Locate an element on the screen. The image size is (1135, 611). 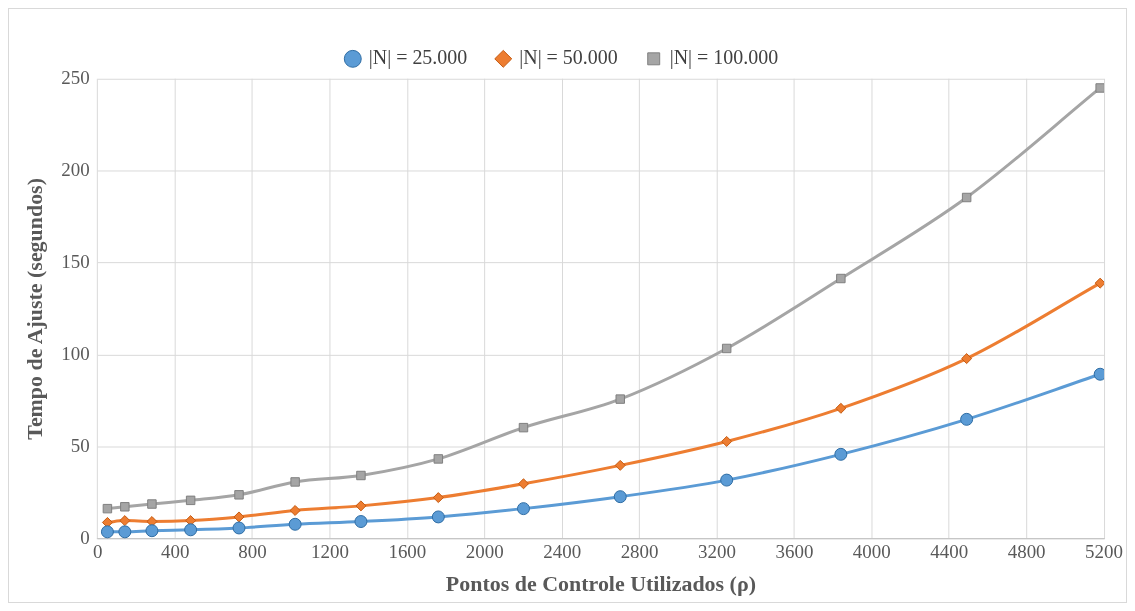
x-tick-label: 4000 is located at coordinates (871, 552).